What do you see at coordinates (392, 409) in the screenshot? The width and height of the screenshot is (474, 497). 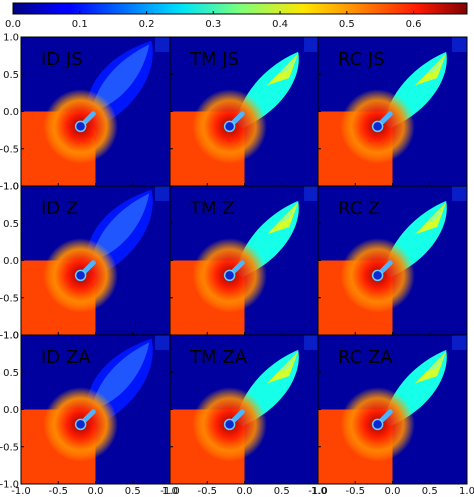 I see `panel: RC ZA` at bounding box center [392, 409].